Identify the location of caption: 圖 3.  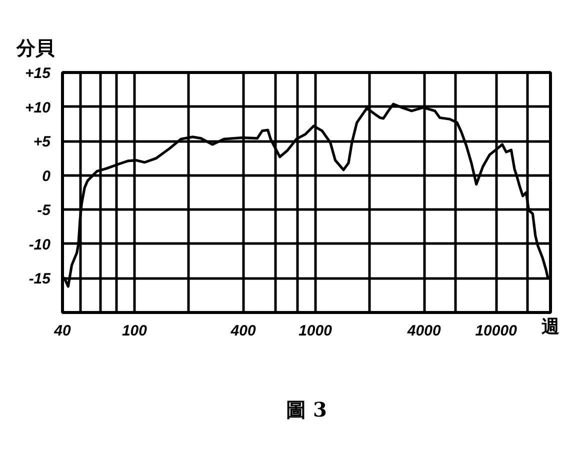
(306, 410).